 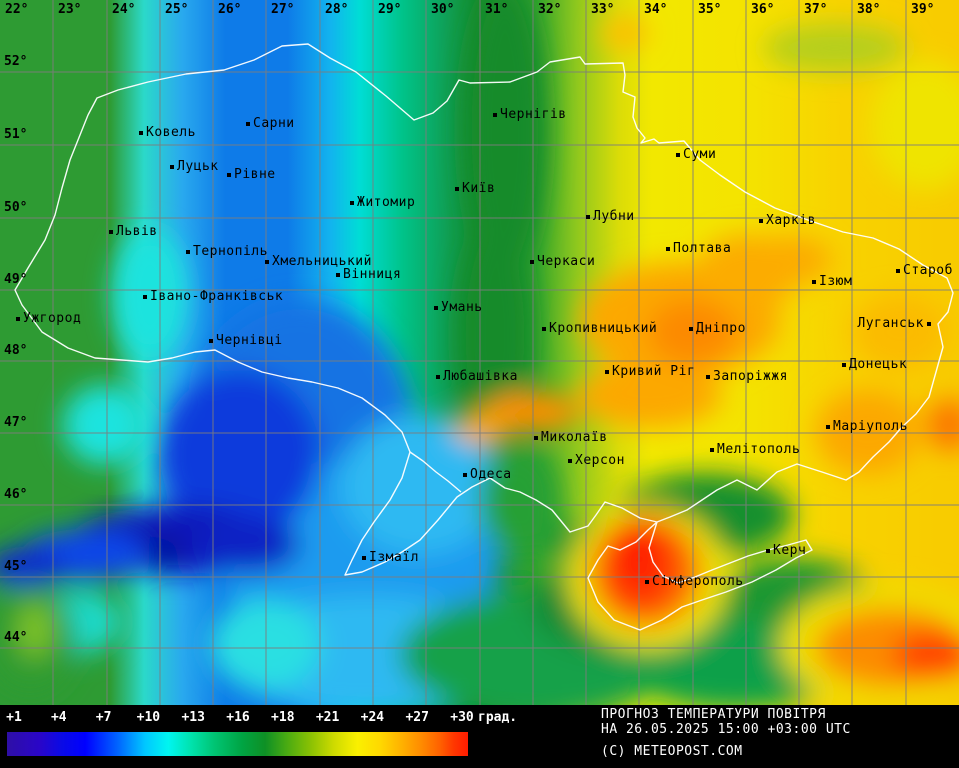 What do you see at coordinates (372, 717) in the screenshot?
I see `scale-tick-label: +24` at bounding box center [372, 717].